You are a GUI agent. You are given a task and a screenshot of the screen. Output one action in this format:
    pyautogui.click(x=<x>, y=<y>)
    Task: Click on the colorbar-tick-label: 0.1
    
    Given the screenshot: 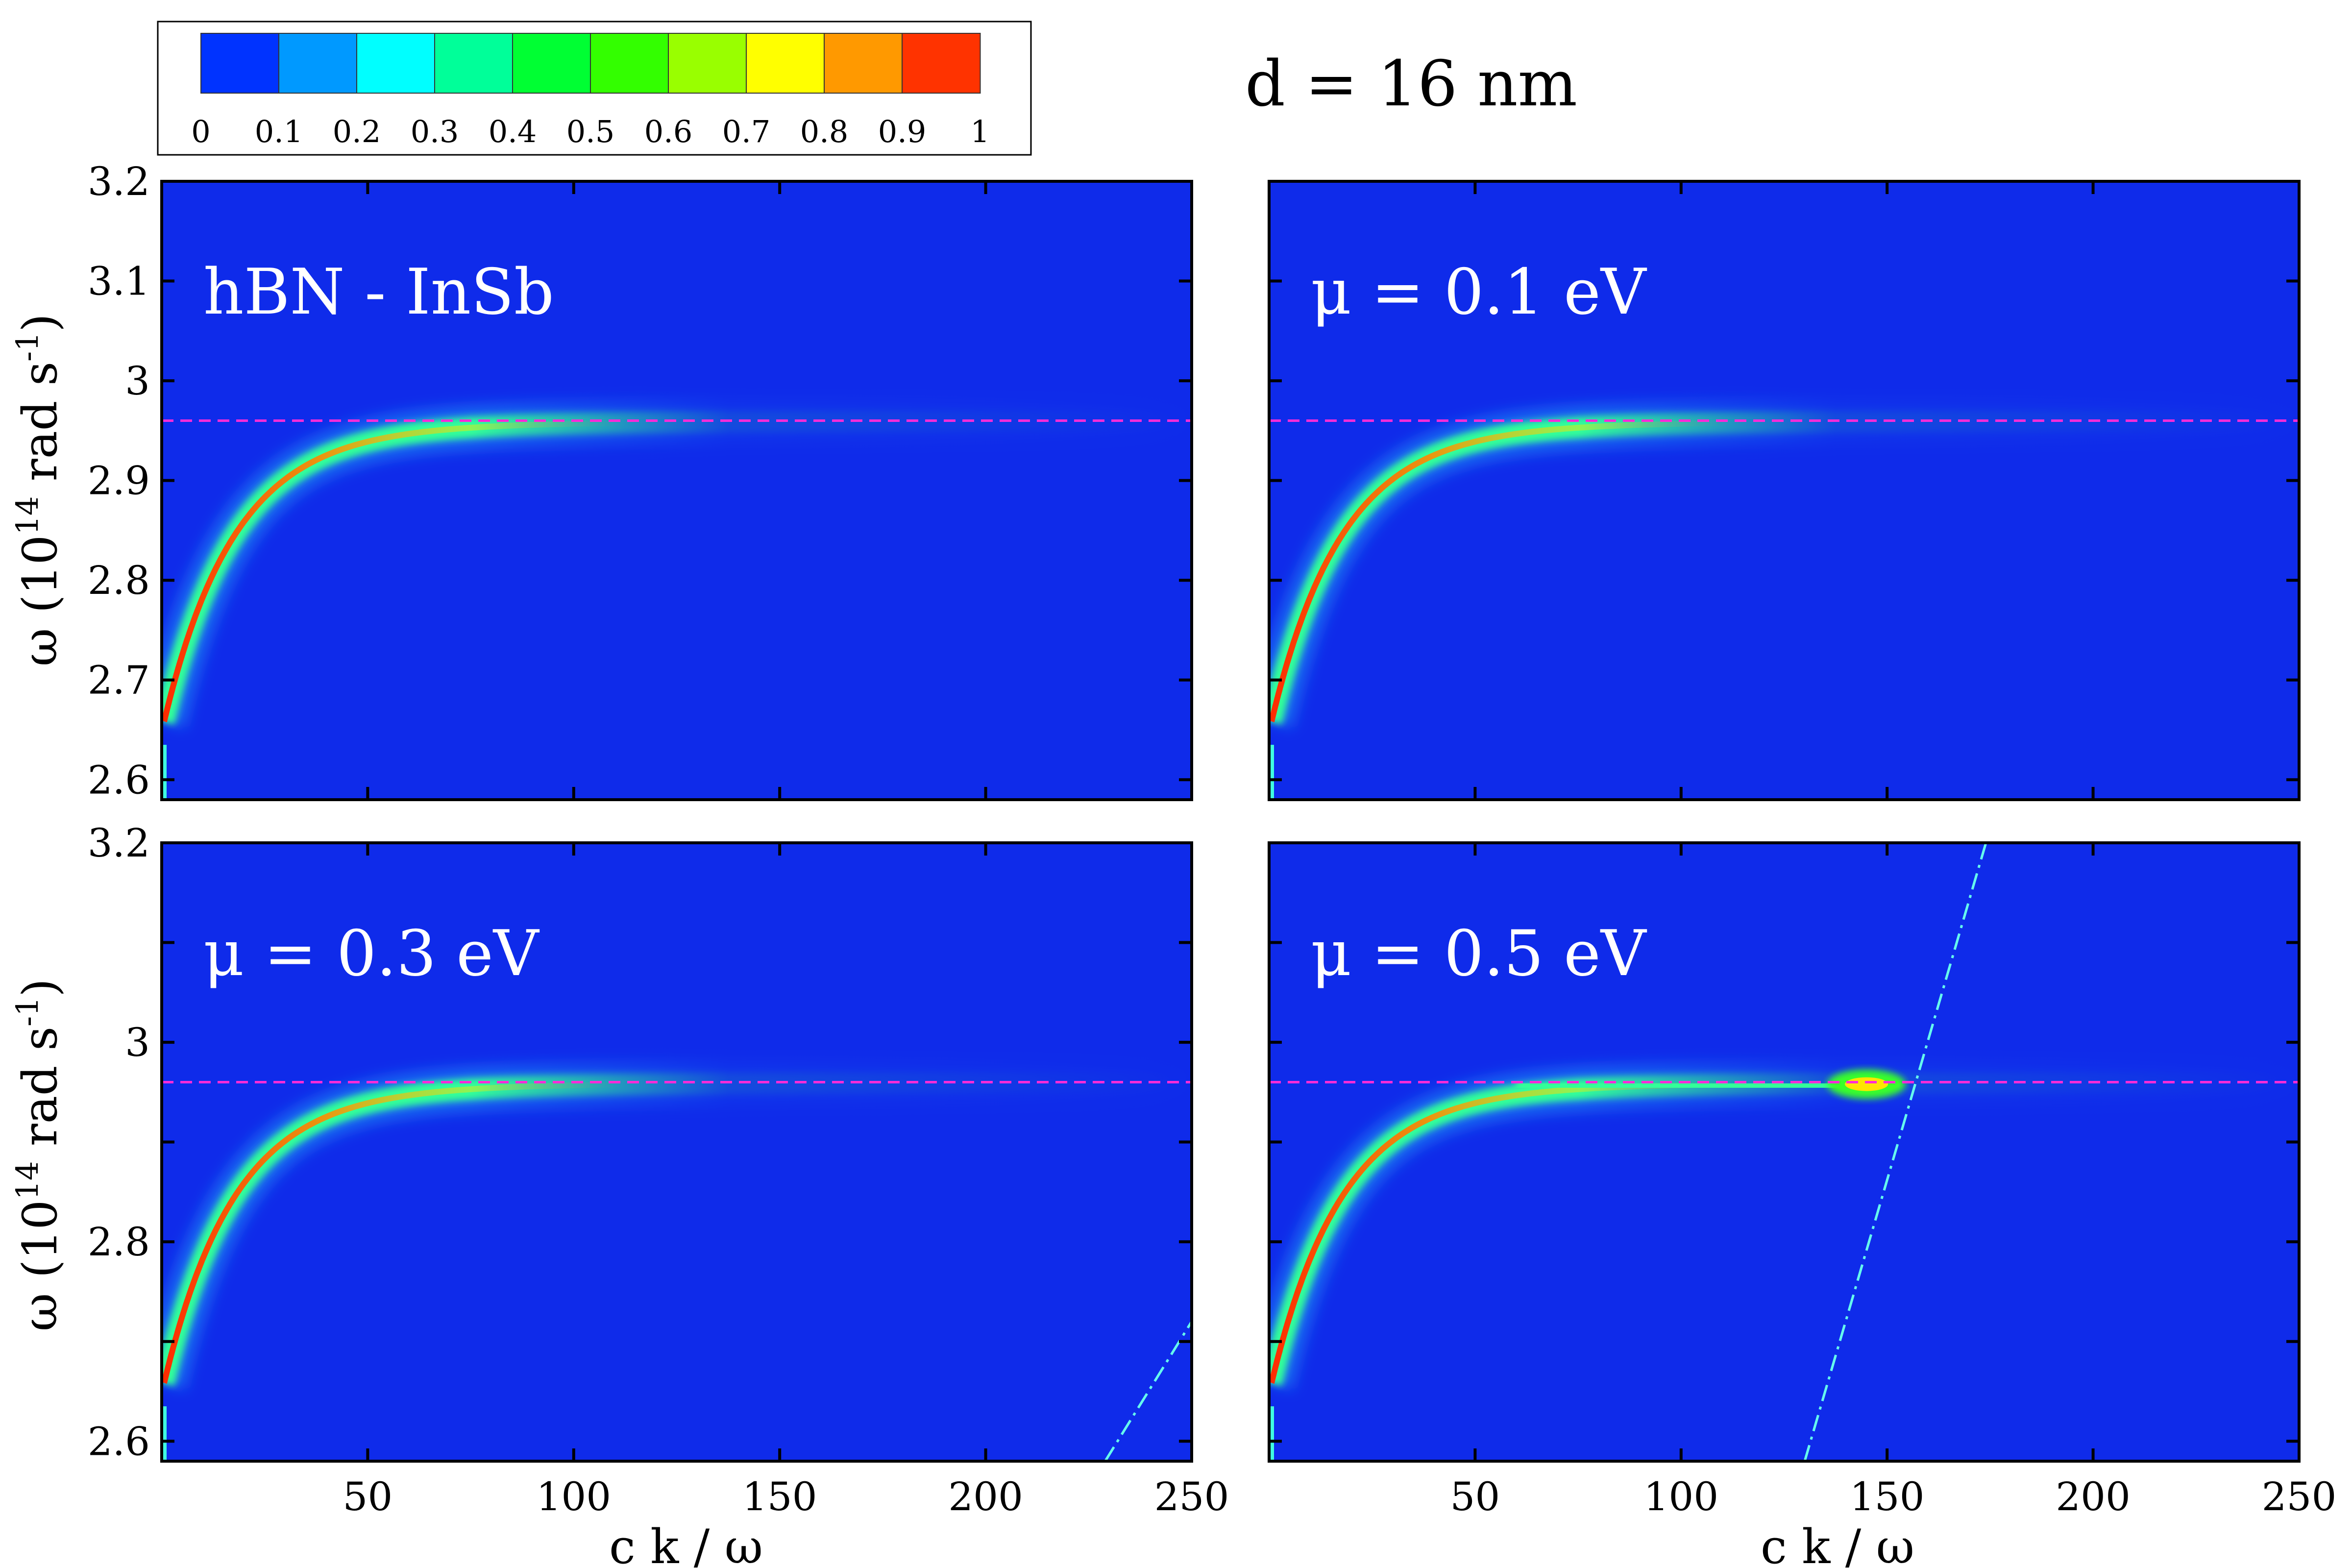 What is the action you would take?
    pyautogui.click(x=279, y=131)
    